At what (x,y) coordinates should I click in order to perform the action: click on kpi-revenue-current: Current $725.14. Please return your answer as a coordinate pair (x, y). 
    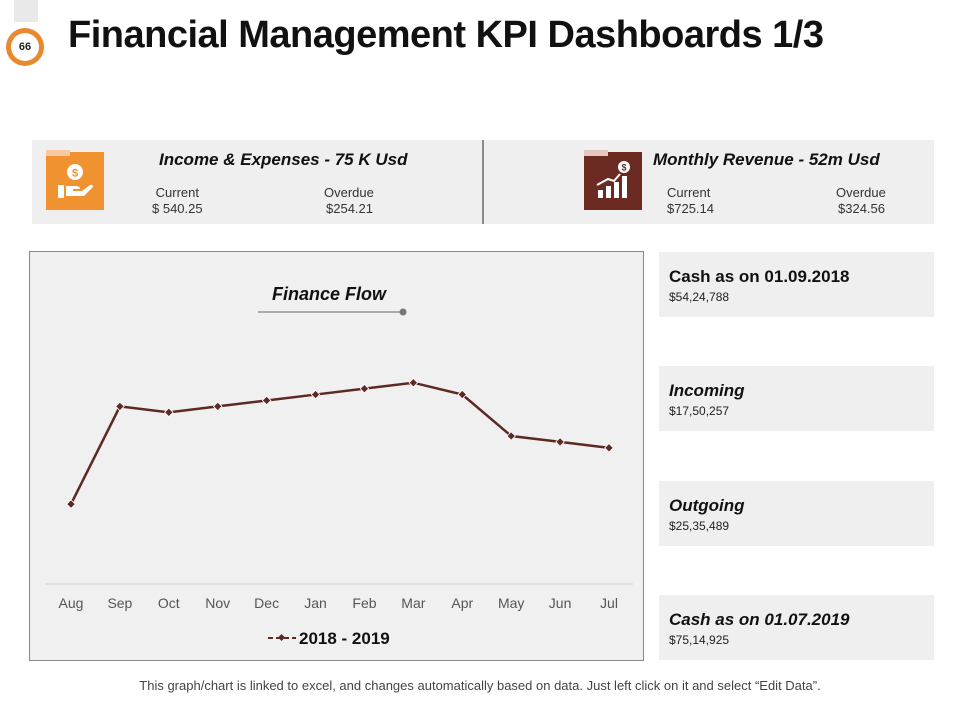
    Looking at the image, I should click on (690, 201).